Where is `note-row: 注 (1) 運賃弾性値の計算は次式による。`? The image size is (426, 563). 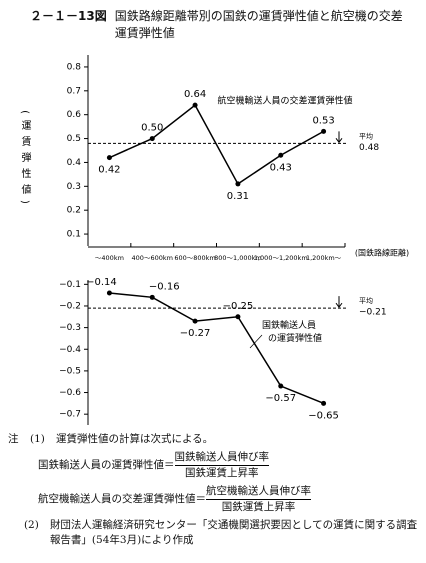
note-row: 注 (1) 運賃弾性値の計算は次式による。 is located at coordinates (214, 439).